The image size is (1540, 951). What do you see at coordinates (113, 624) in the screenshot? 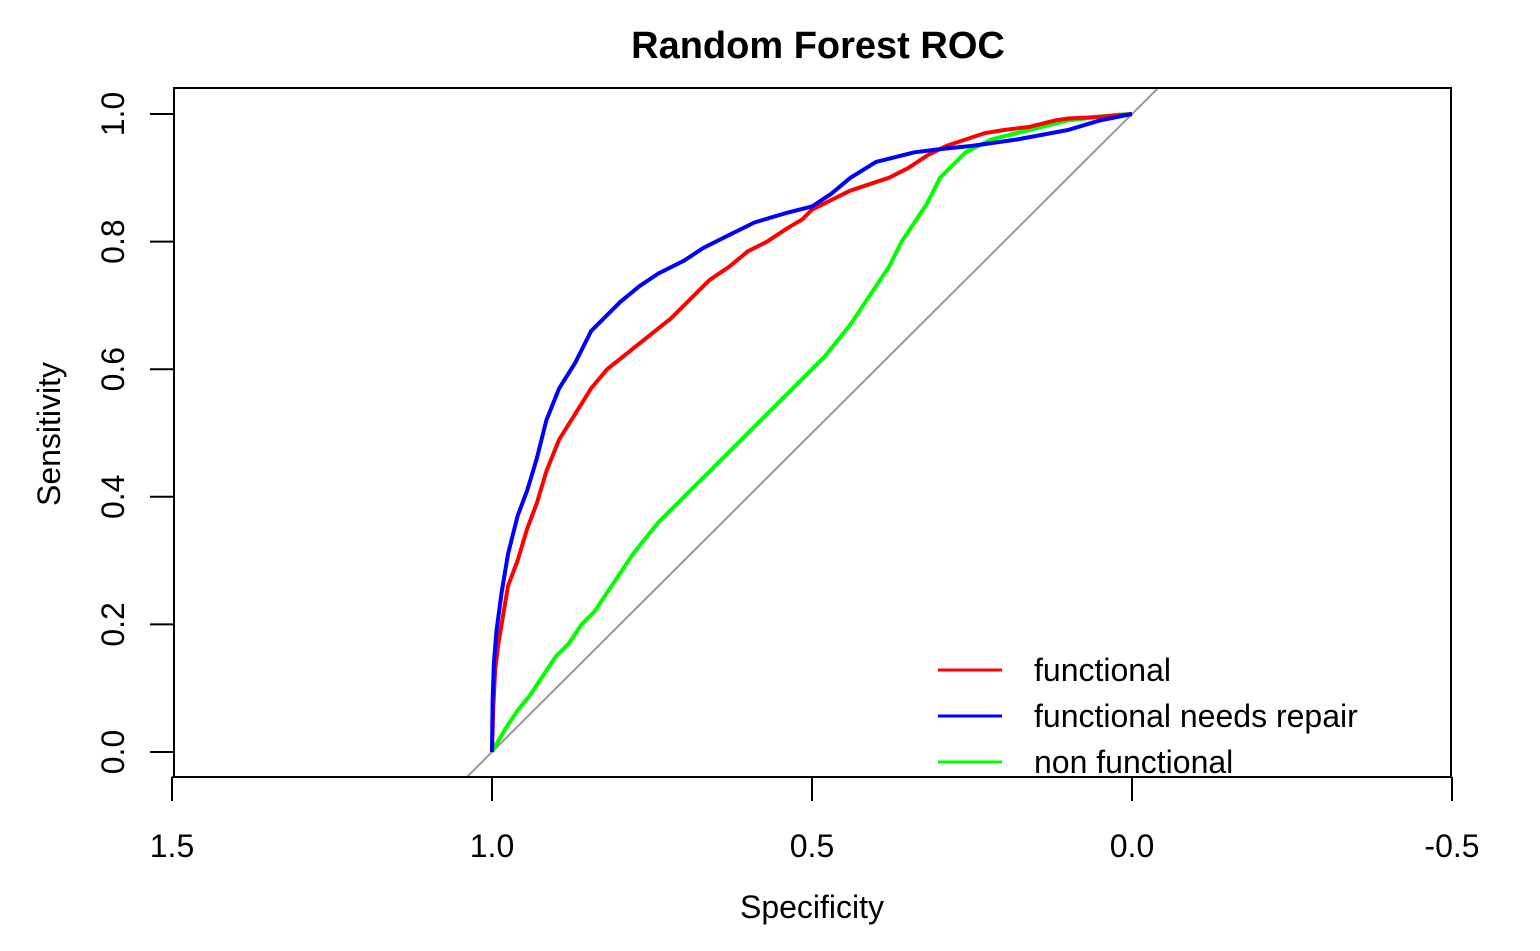
I see `y-tick-label: 0.2` at bounding box center [113, 624].